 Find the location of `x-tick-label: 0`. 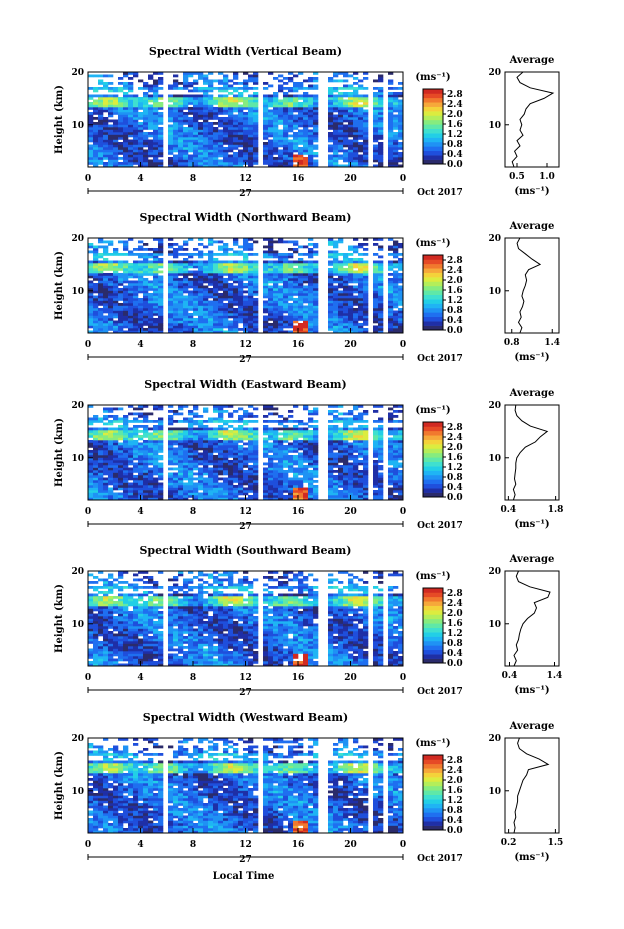

x-tick-label: 0 is located at coordinates (88, 179).